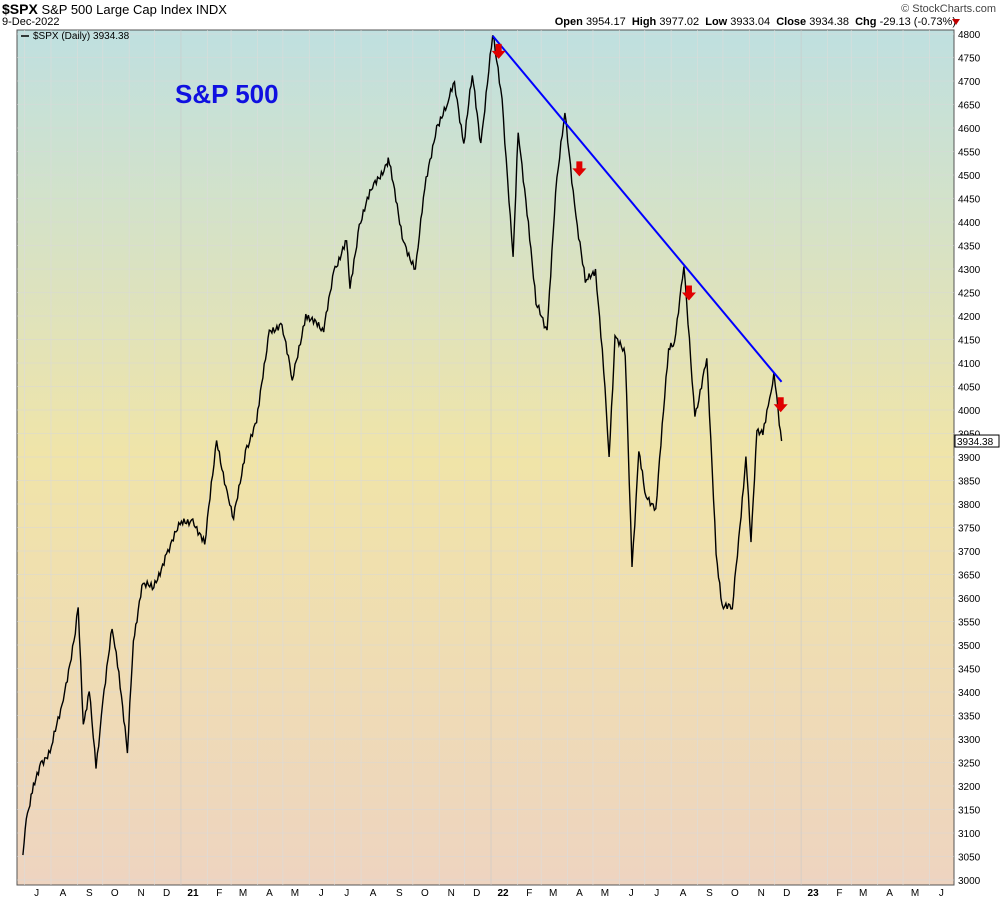  Describe the element at coordinates (969, 364) in the screenshot. I see `y-tick-label: 4100` at that location.